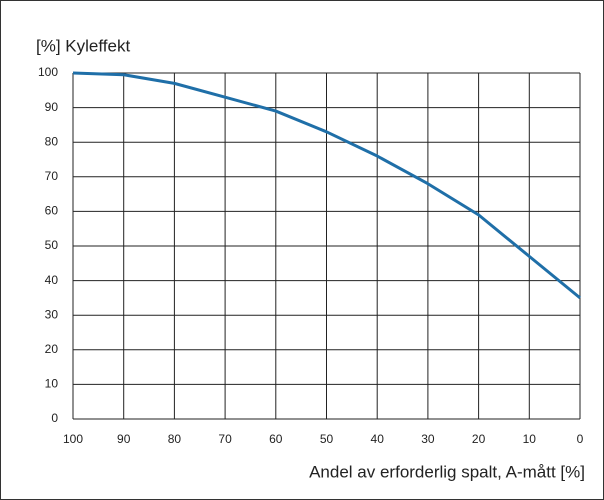  I want to click on x-tick-label: 70, so click(225, 439).